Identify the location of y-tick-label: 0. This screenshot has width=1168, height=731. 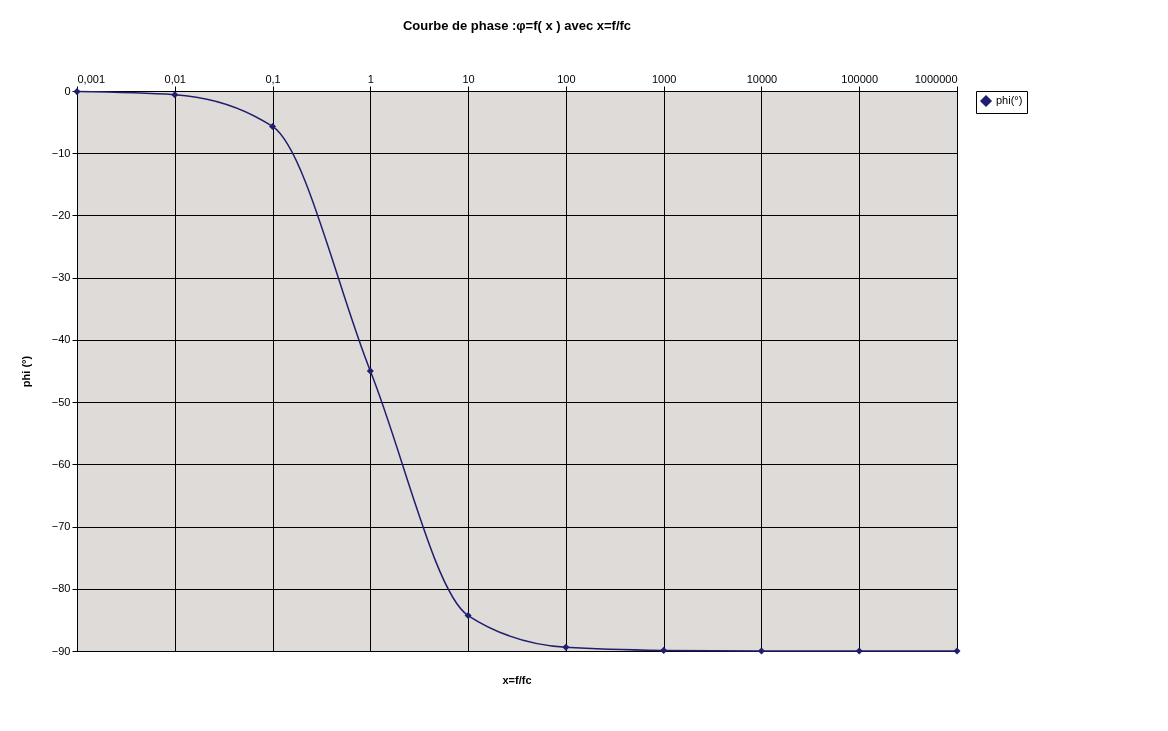
(67, 90).